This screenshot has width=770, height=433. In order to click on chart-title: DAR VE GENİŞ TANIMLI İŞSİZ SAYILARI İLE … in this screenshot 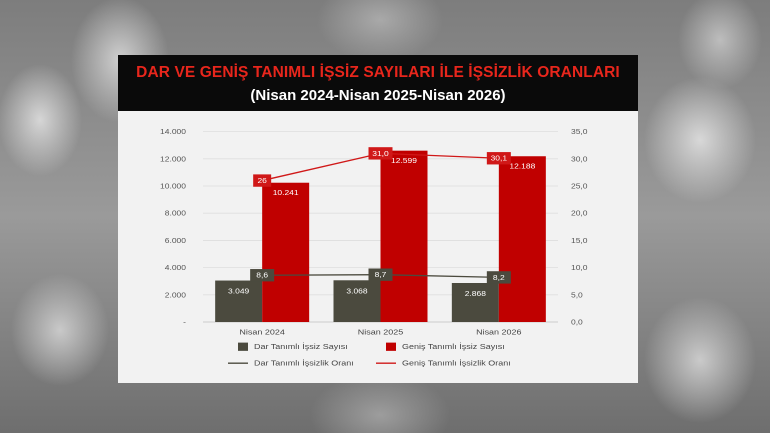, I will do `click(378, 72)`.